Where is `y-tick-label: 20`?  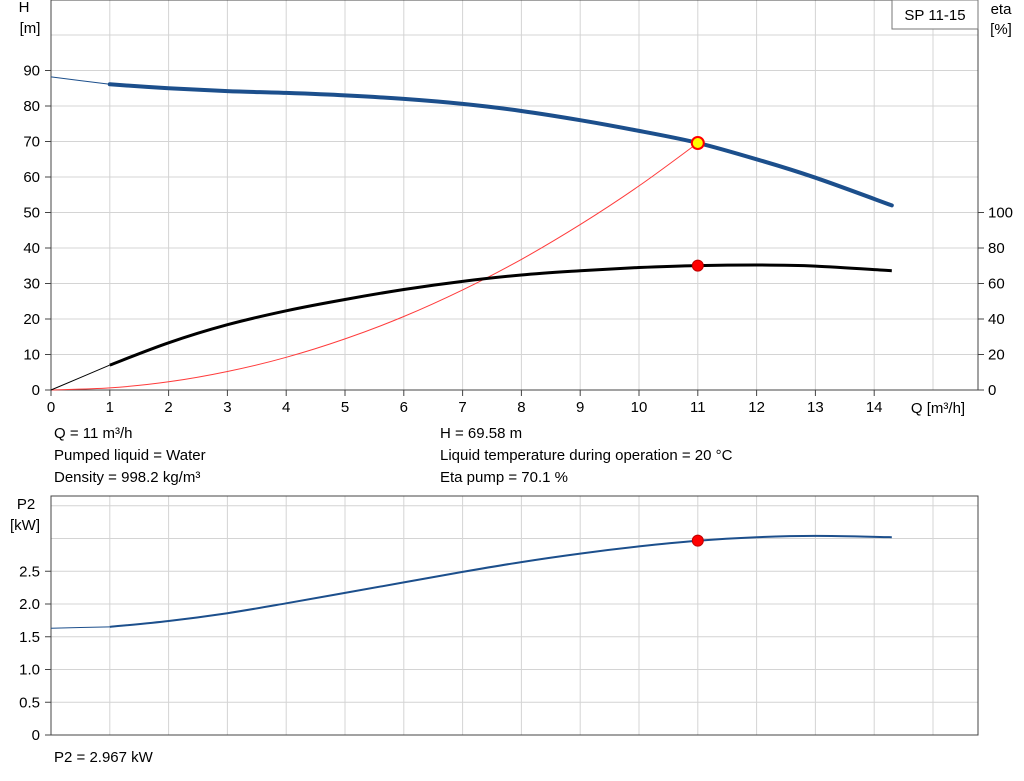
y-tick-label: 20 is located at coordinates (31, 319).